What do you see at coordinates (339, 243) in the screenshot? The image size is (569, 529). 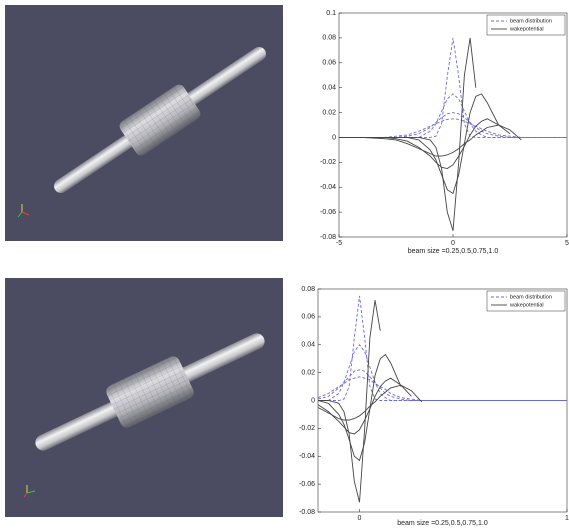 I see `x-tick-label: -5` at bounding box center [339, 243].